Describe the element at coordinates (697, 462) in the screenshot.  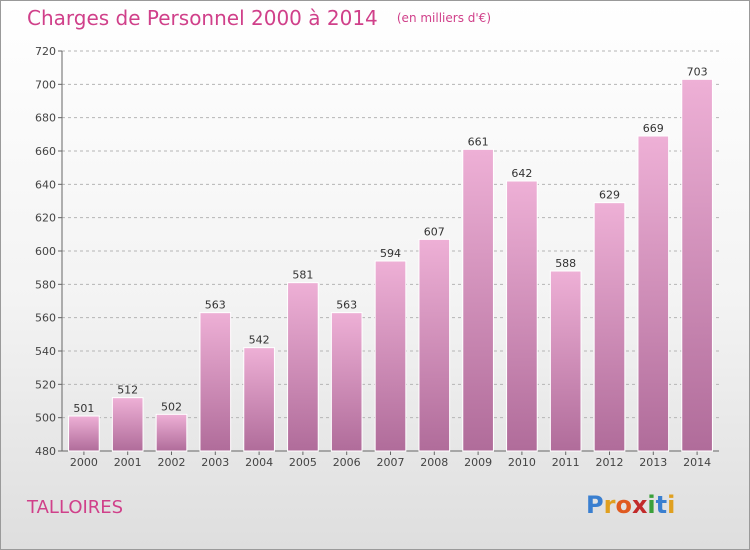
I see `x-tick-label-2014: 2014` at that location.